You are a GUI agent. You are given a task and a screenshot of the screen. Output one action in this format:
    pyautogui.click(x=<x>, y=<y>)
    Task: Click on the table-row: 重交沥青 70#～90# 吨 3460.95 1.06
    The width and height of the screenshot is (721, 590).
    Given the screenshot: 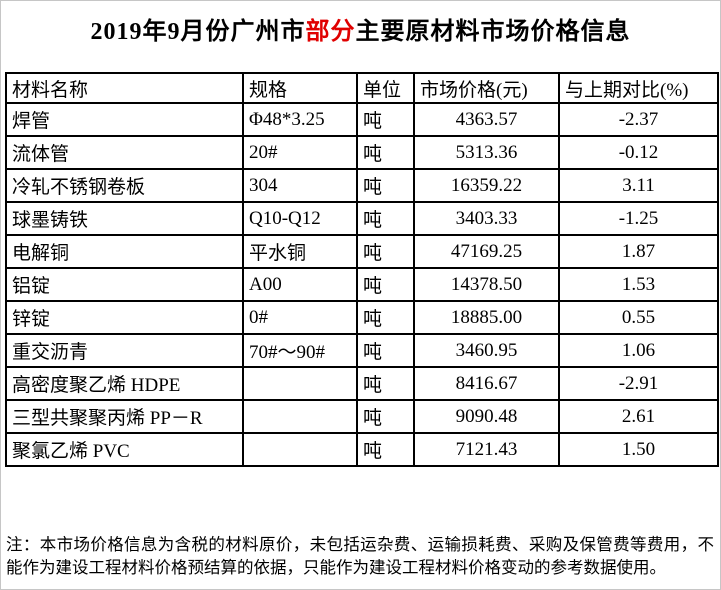 What is the action you would take?
    pyautogui.click(x=362, y=350)
    